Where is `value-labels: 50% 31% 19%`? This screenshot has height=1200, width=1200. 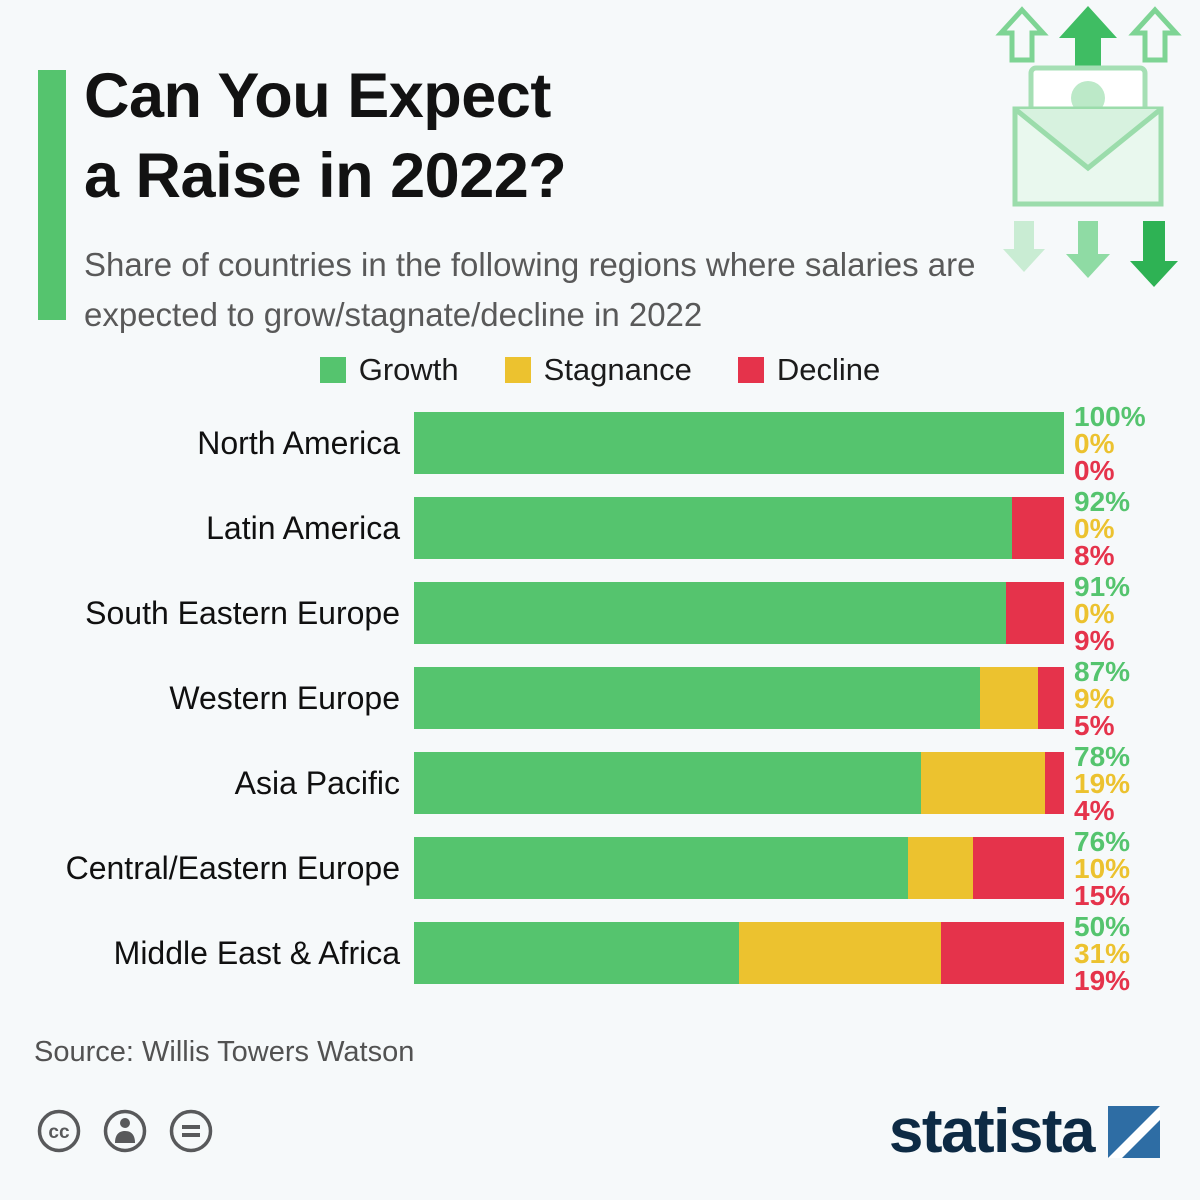
value-labels: 50% 31% 19% is located at coordinates (1102, 953).